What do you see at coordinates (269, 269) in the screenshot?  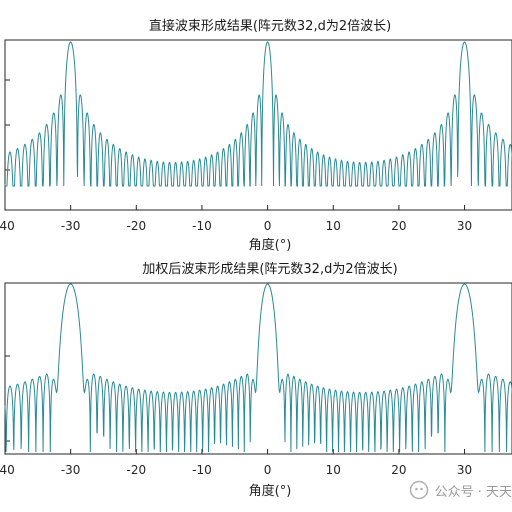 I see `title-2: 加权后波束形成结果(阵元数32,d为2倍波长)` at bounding box center [269, 269].